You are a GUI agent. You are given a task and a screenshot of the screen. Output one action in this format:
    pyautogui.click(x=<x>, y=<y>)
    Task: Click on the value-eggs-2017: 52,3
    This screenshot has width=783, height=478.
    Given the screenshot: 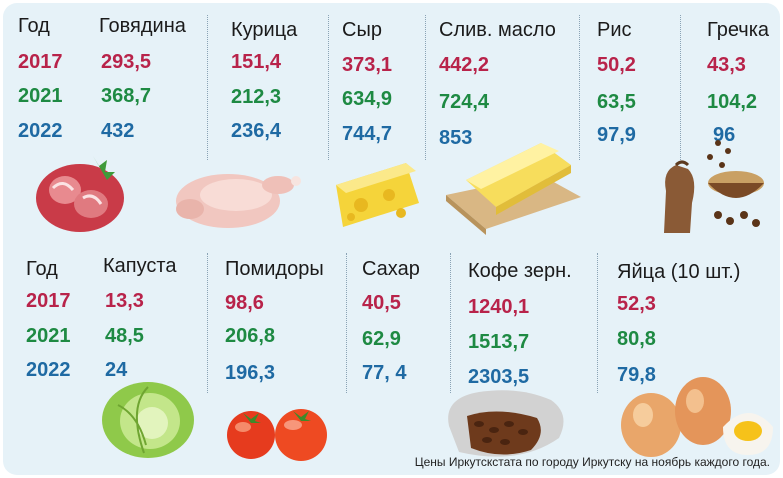 What is the action you would take?
    pyautogui.click(x=636, y=304)
    